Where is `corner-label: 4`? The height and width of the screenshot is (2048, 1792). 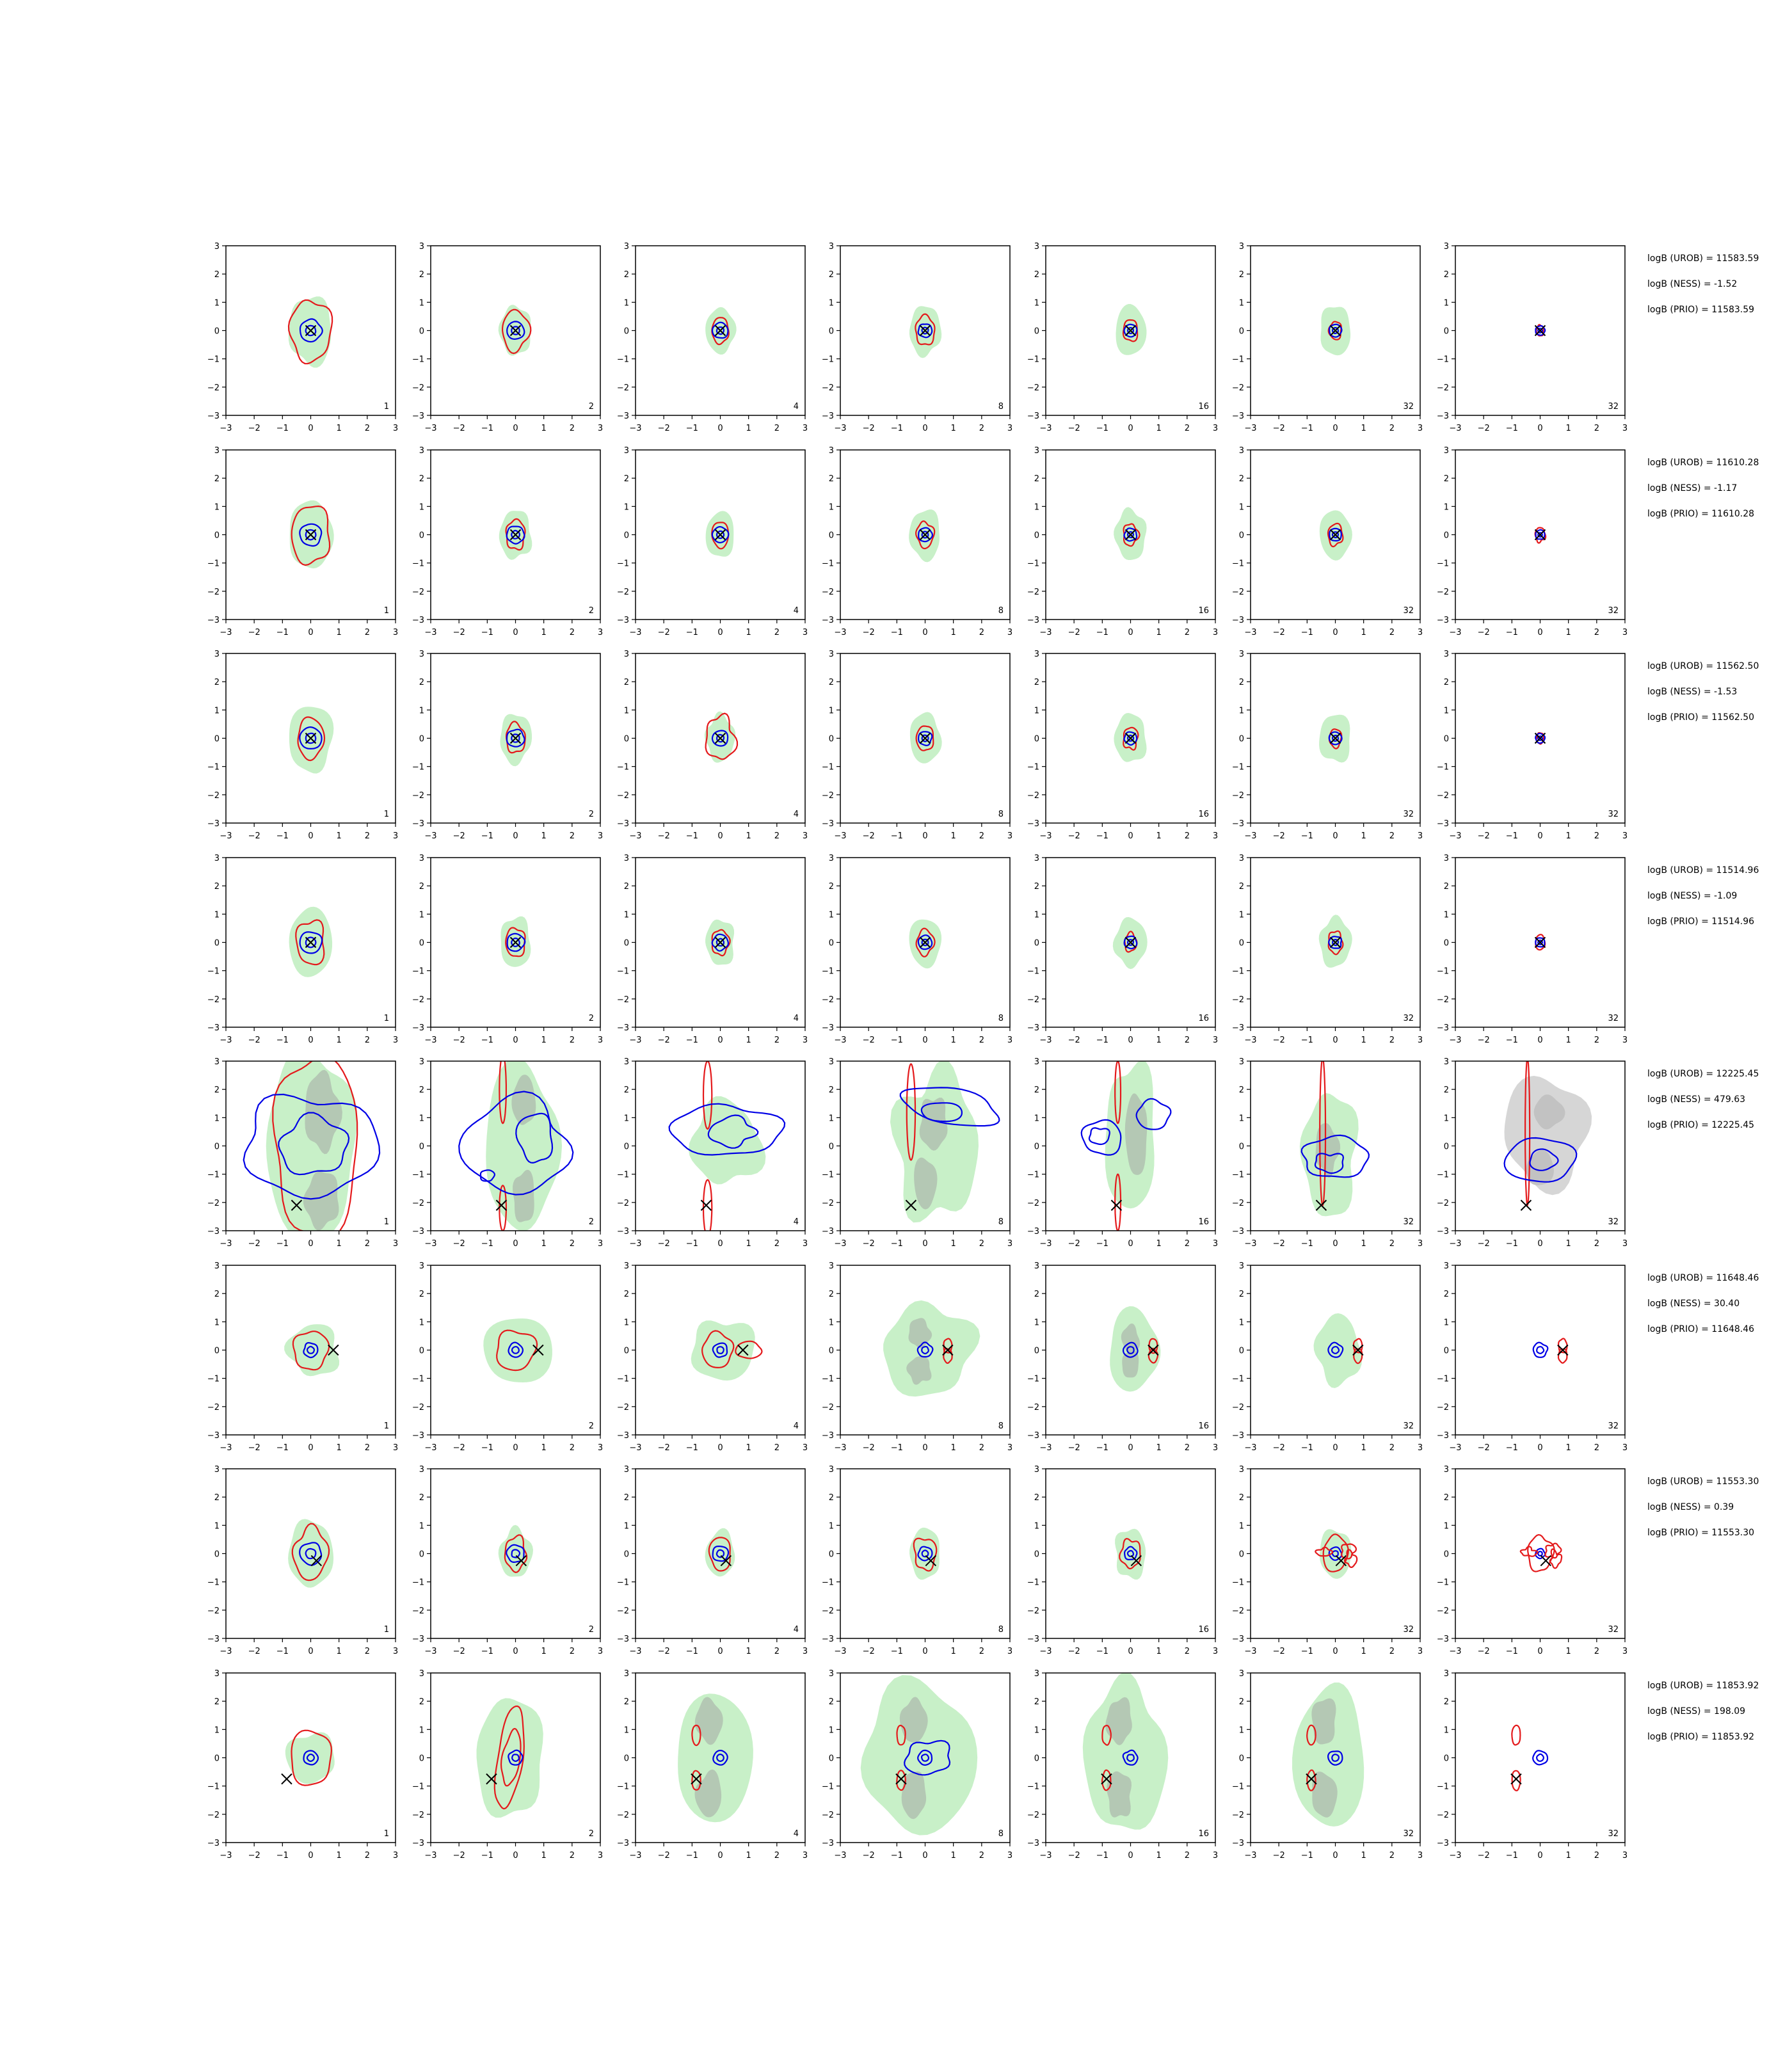
corner-label: 4 is located at coordinates (796, 814).